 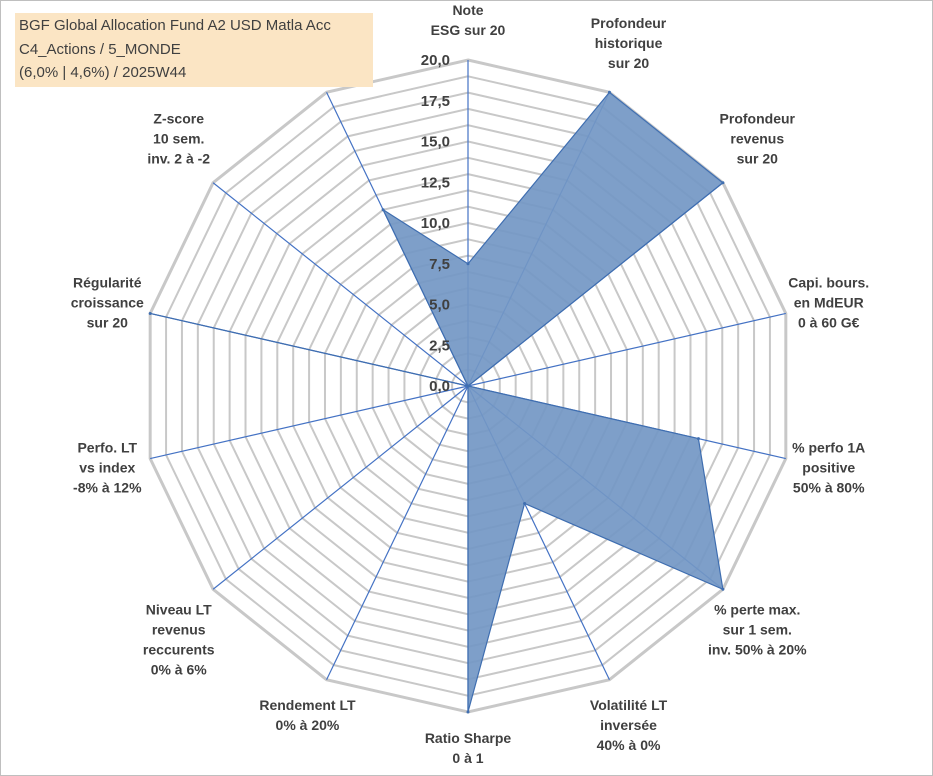 I want to click on tick-label-0: 0,0, so click(x=439, y=386).